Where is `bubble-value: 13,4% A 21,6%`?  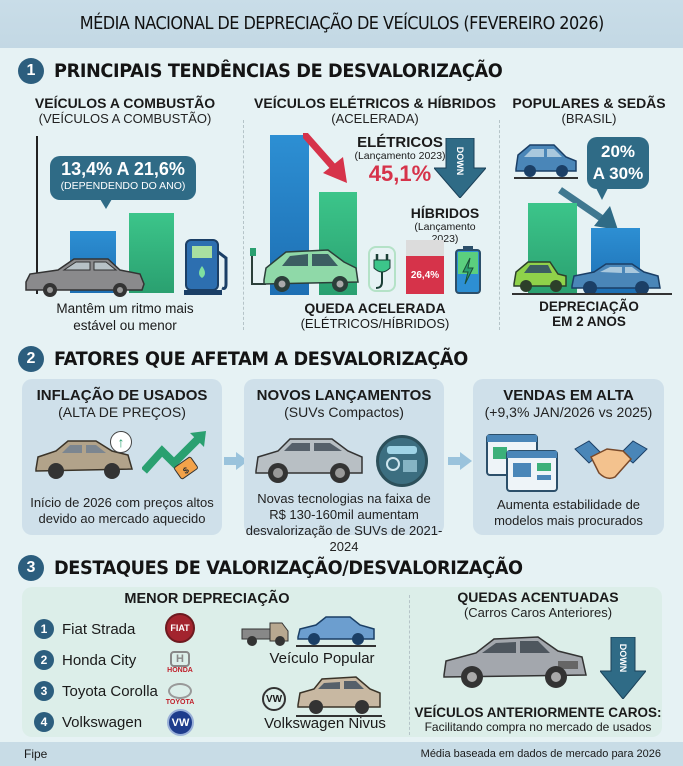 bubble-value: 13,4% A 21,6% is located at coordinates (123, 169).